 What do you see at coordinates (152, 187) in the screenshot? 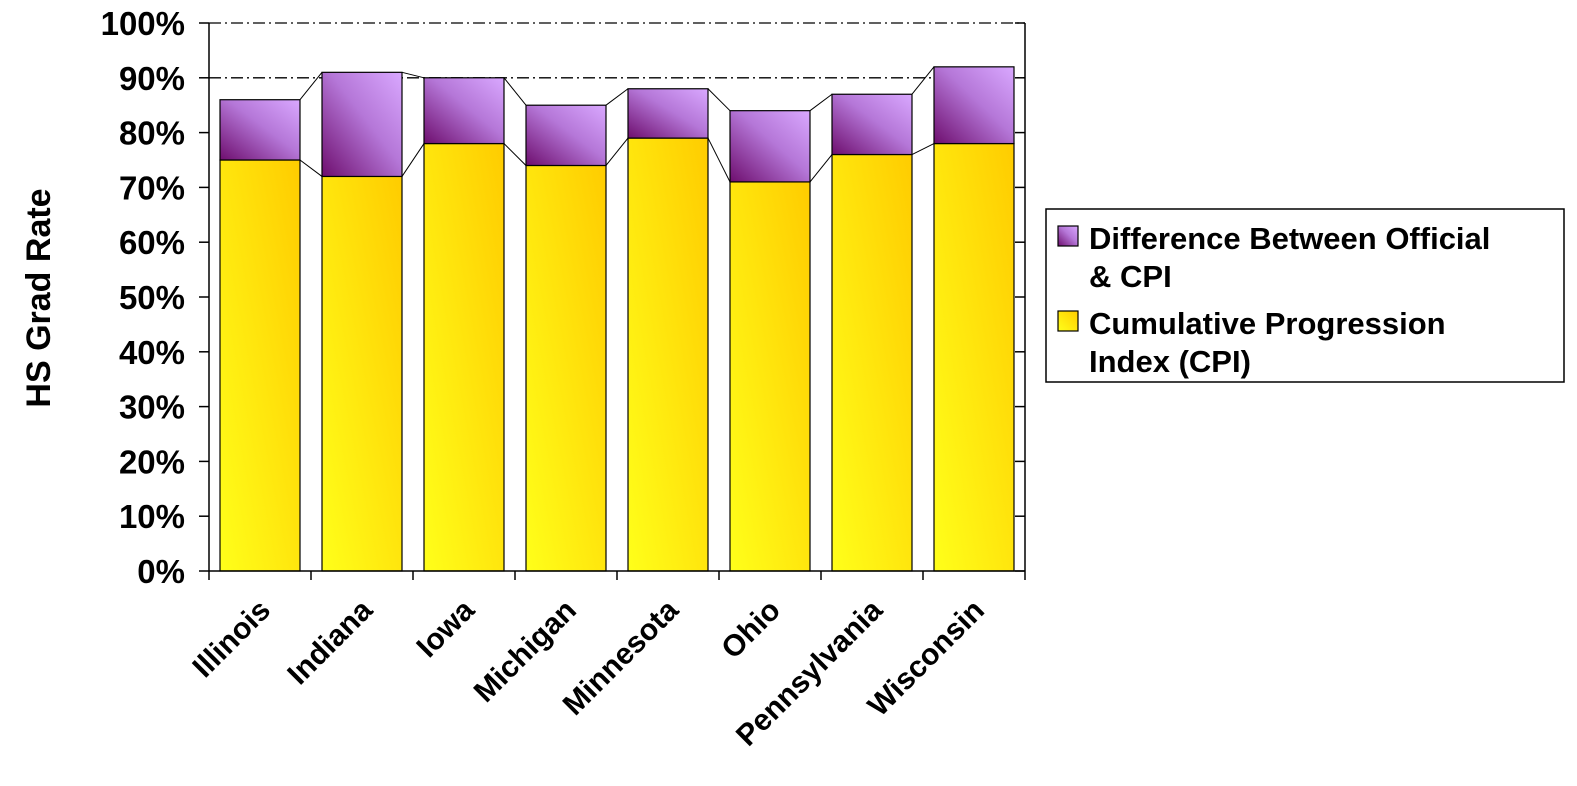
I see `y-tick-label: 70%` at bounding box center [152, 187].